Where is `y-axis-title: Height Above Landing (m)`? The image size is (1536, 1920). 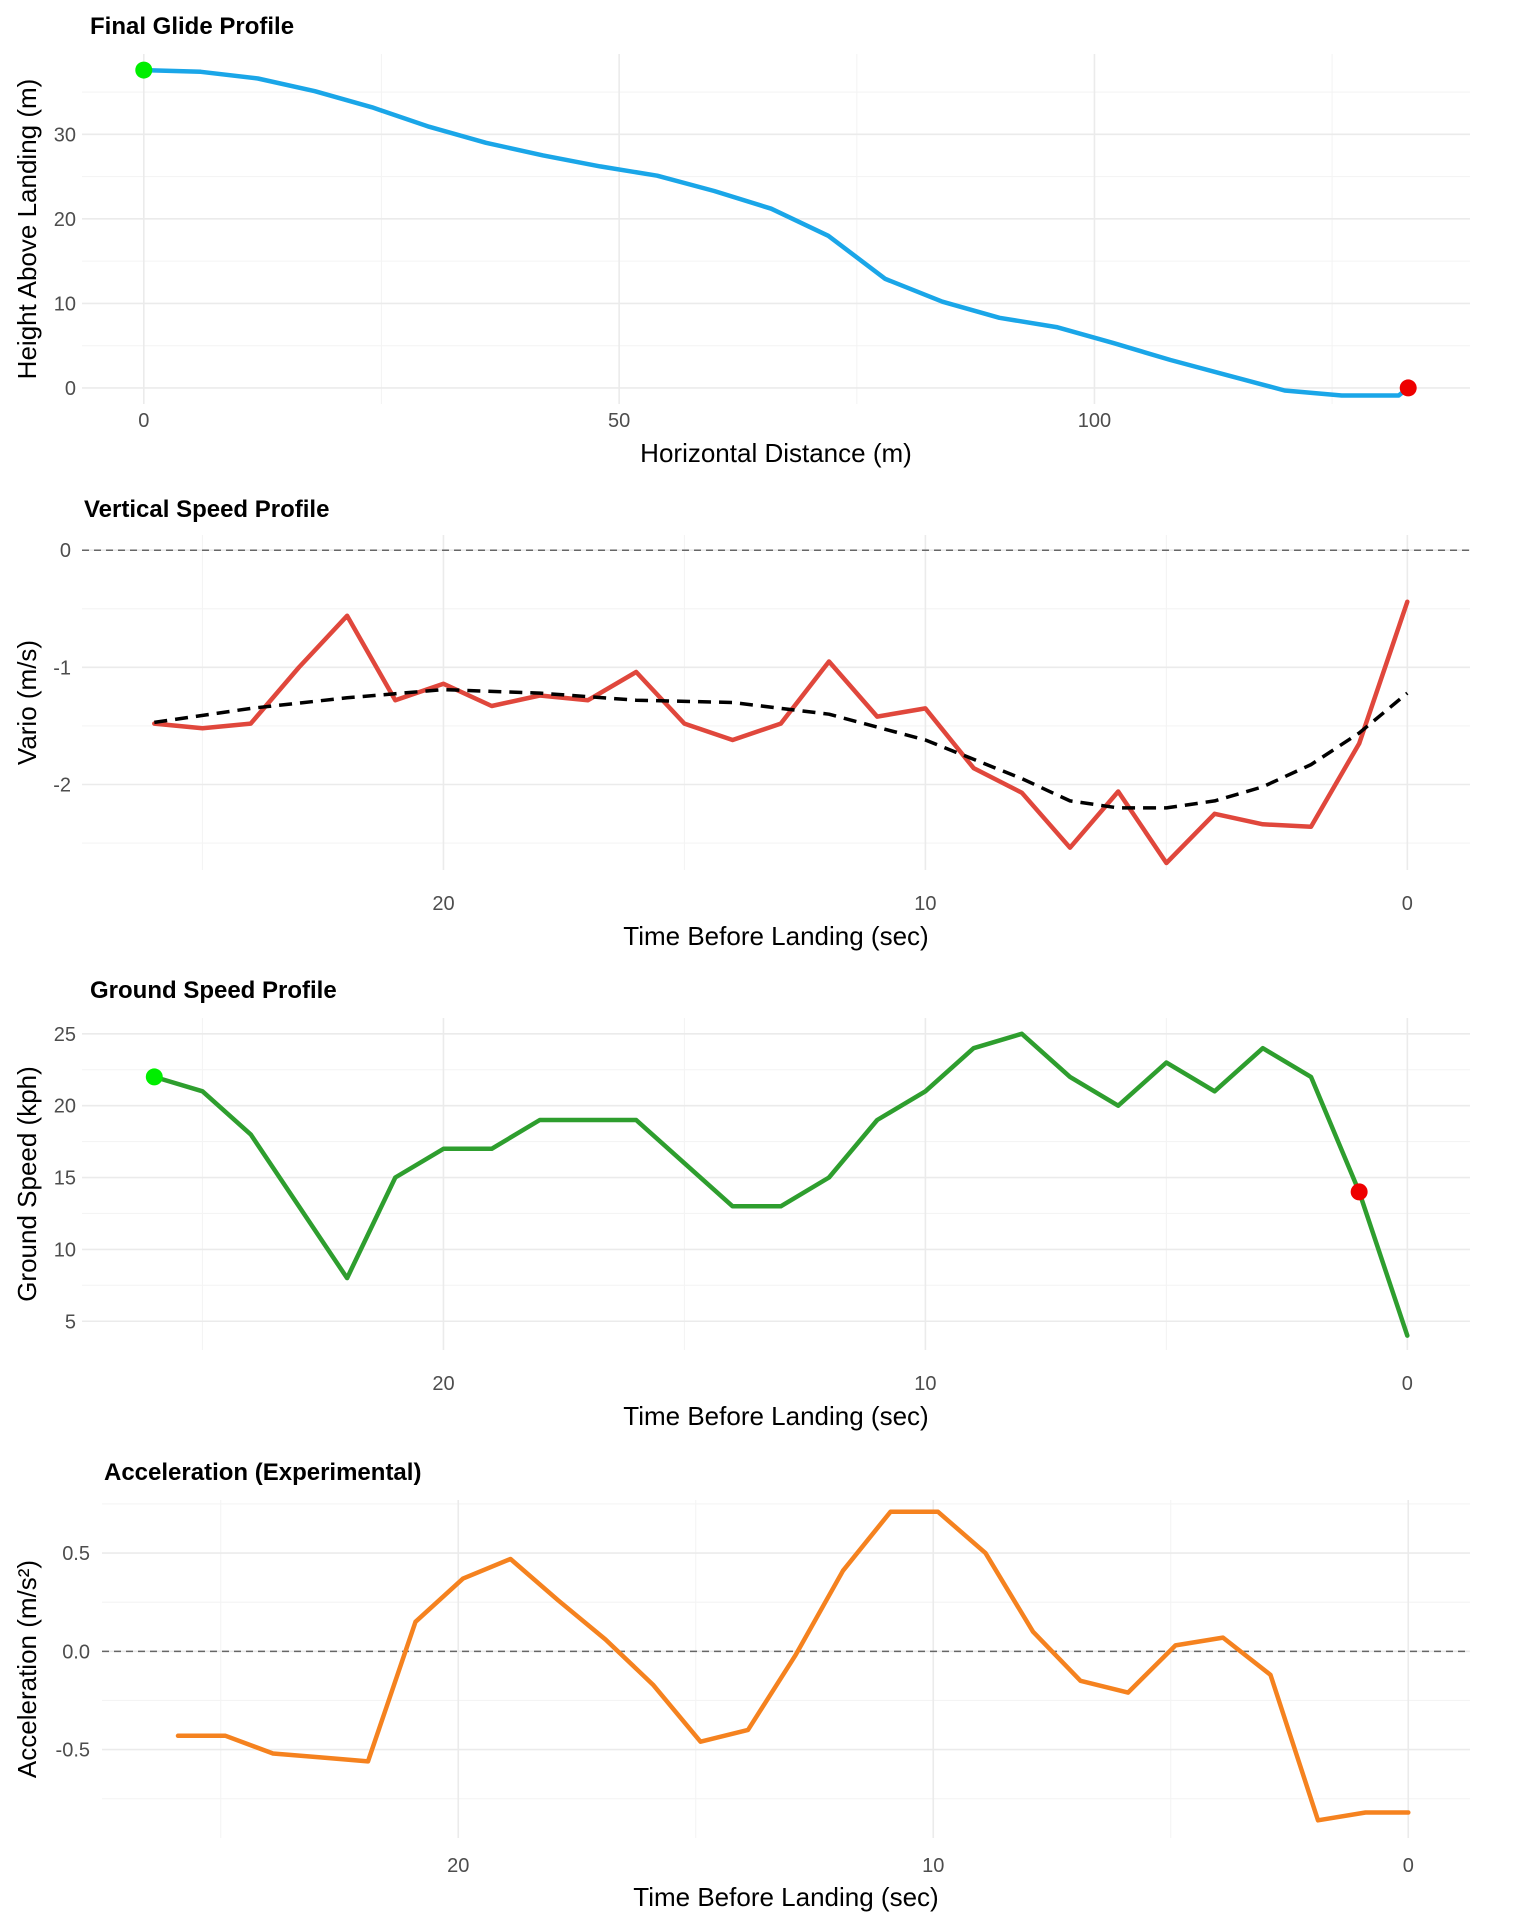
y-axis-title: Height Above Landing (m) is located at coordinates (27, 229).